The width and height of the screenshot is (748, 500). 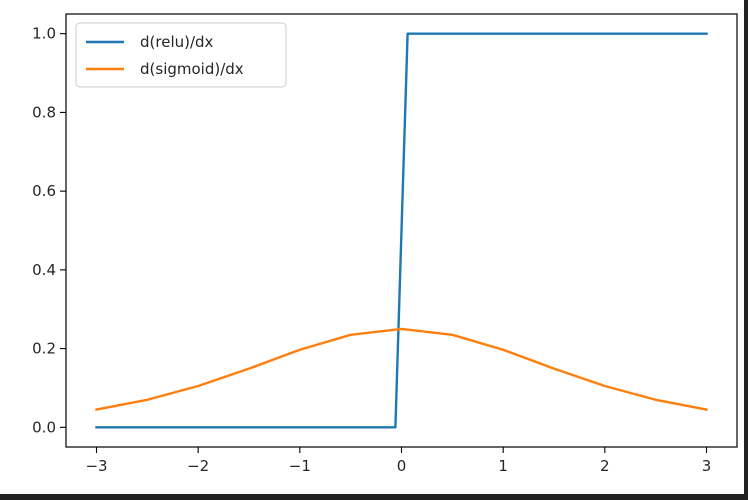 I want to click on legend-box, so click(x=181, y=55).